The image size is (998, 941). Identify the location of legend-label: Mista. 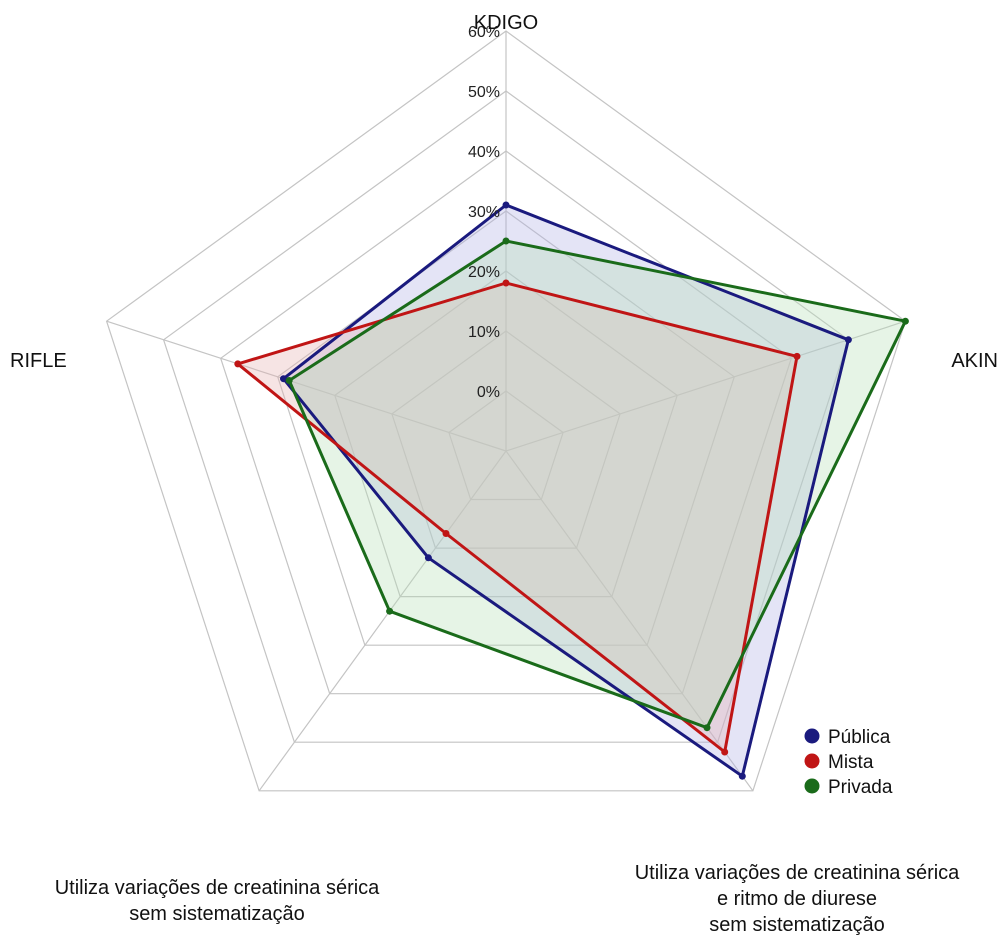
(851, 762).